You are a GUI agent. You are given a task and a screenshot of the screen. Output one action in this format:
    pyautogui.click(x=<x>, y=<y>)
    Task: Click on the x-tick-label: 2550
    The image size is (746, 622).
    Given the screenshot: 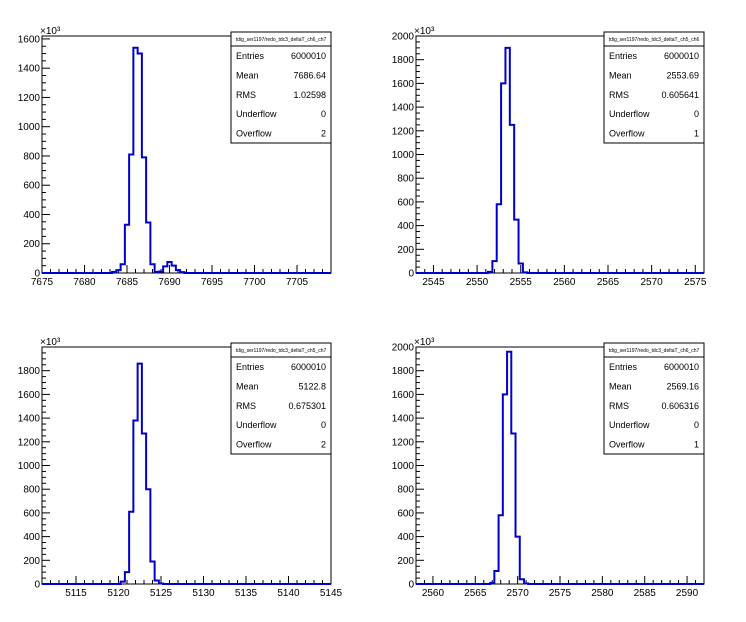 What is the action you would take?
    pyautogui.click(x=477, y=282)
    